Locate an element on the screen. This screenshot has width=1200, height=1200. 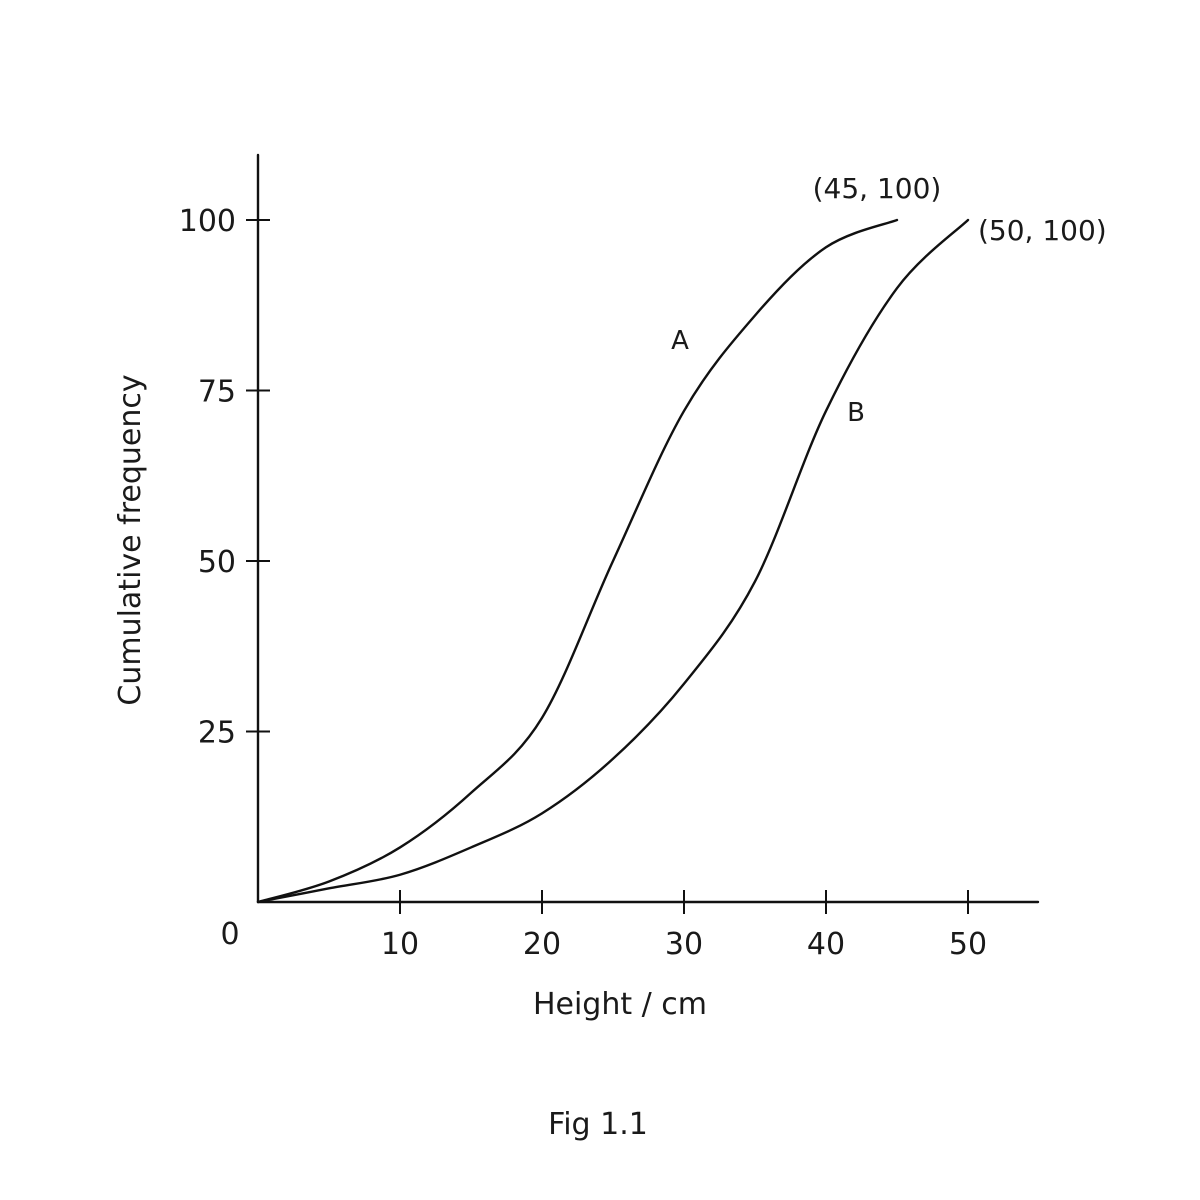
x-tick-label: 20 is located at coordinates (542, 944).